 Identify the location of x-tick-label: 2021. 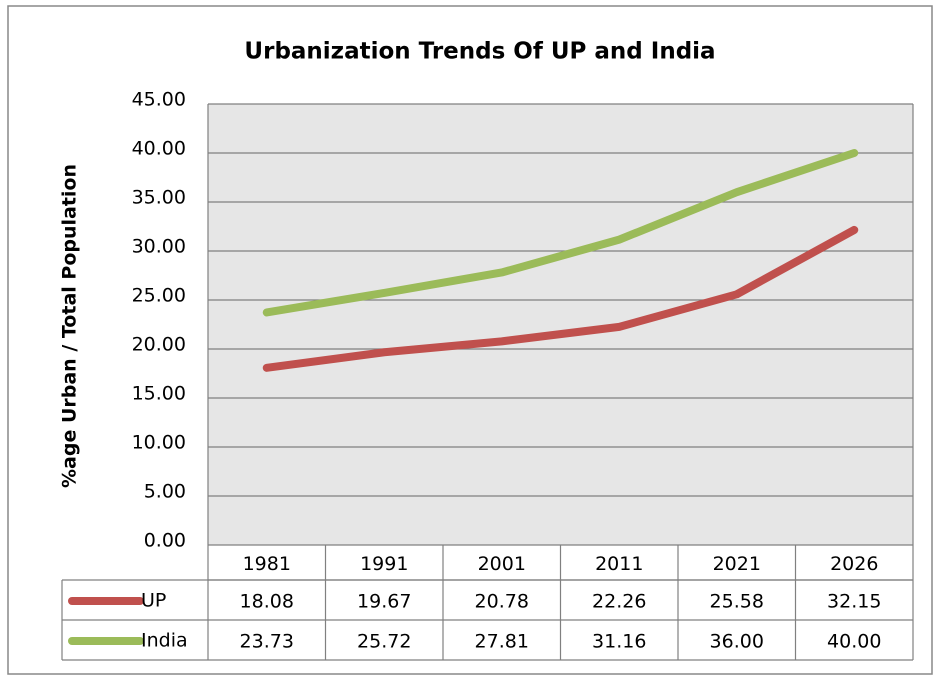
(737, 564).